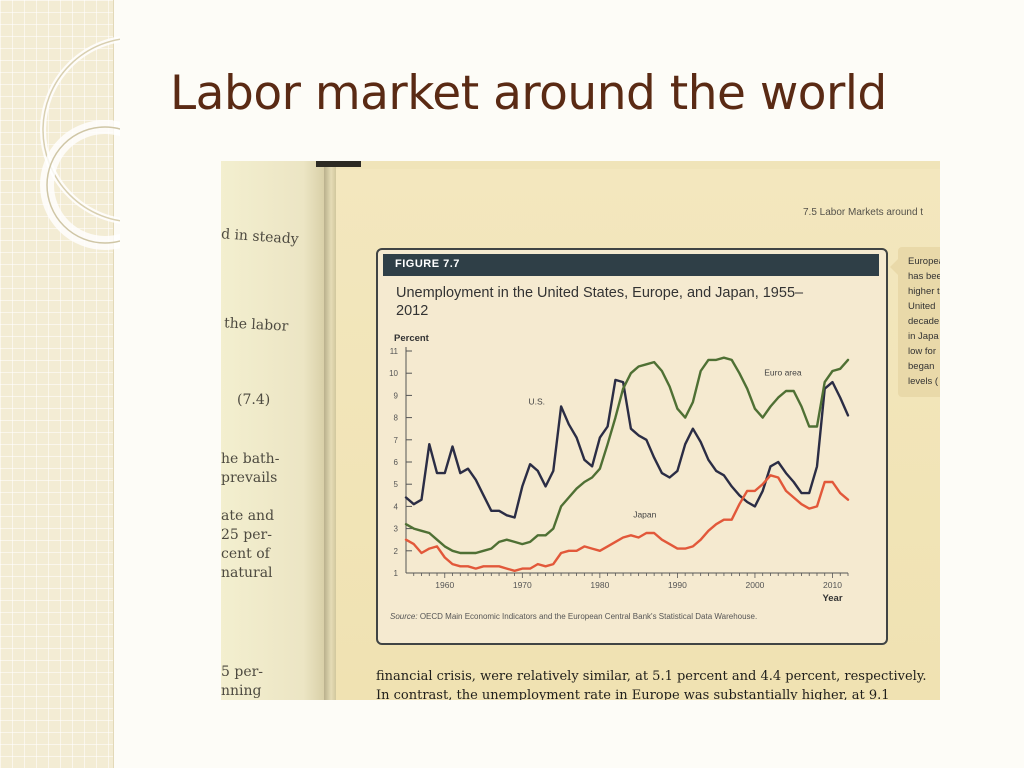 The height and width of the screenshot is (768, 1024). Describe the element at coordinates (330, 430) in the screenshot. I see `book-spine` at that location.